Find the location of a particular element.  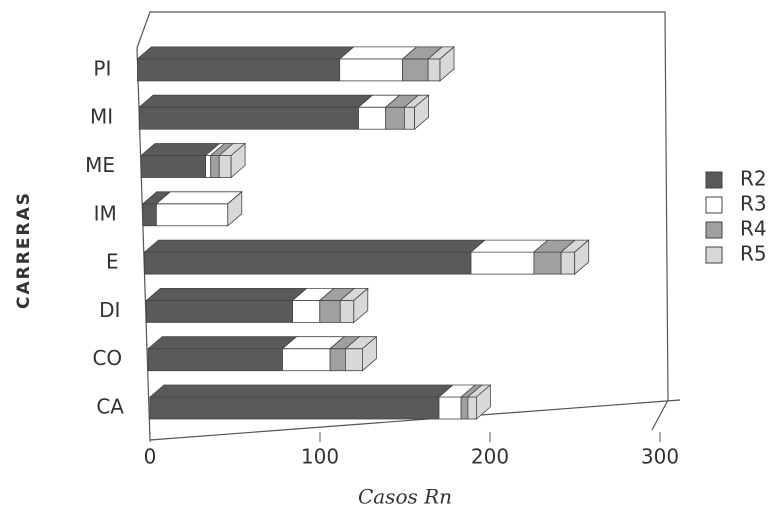

y-tick-label: CO is located at coordinates (107, 358).